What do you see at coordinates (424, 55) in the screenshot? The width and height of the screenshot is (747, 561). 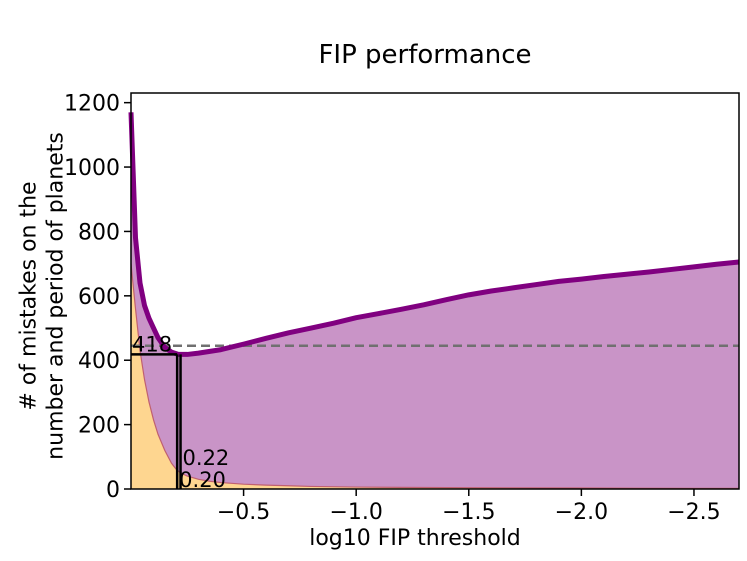 I see `chart-title: FIP performance` at bounding box center [424, 55].